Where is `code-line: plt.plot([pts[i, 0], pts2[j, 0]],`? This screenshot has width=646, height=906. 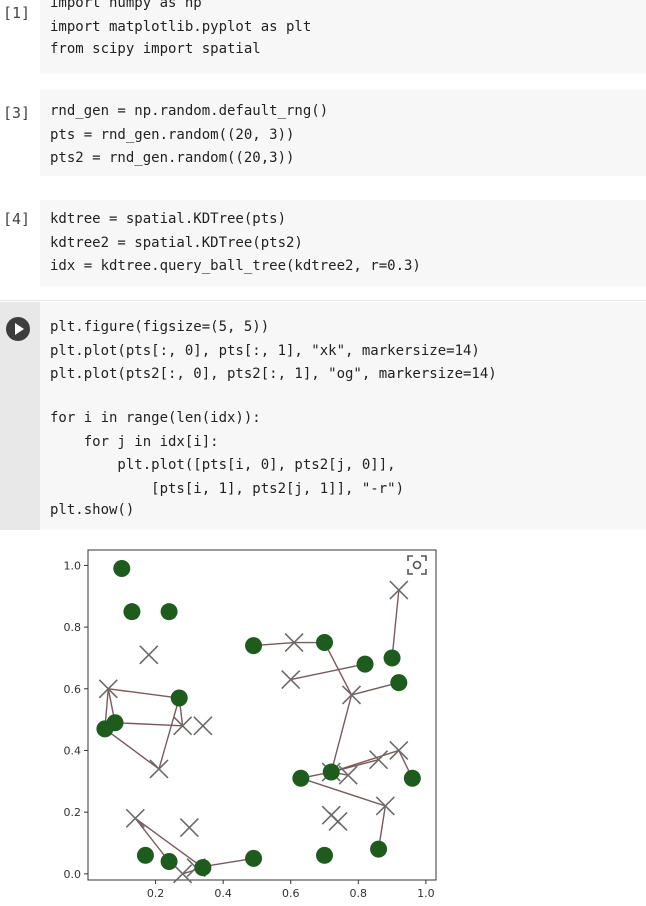 code-line: plt.plot([pts[i, 0], pts2[j, 0]], is located at coordinates (223, 465).